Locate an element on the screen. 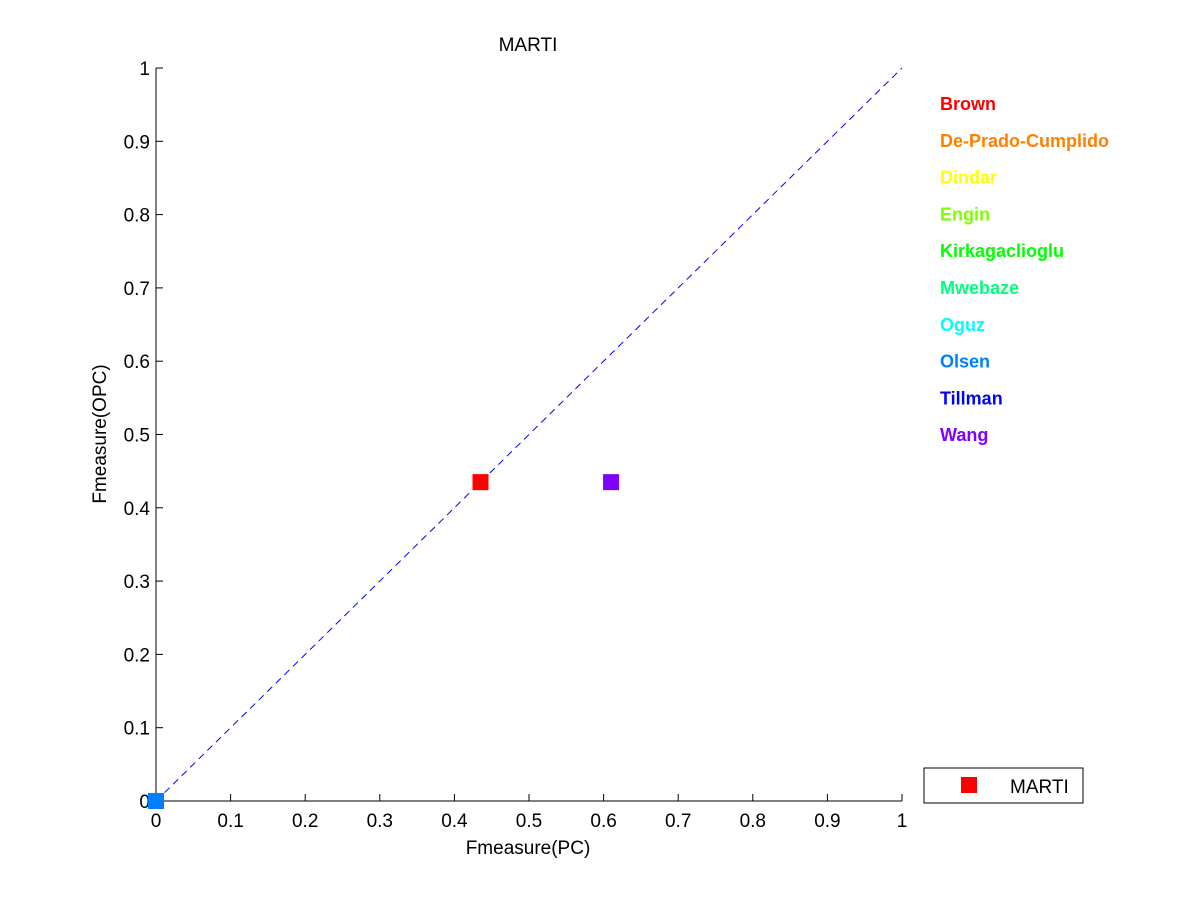 Image resolution: width=1200 pixels, height=905 pixels. y-tick-label: 0.5 is located at coordinates (137, 436).